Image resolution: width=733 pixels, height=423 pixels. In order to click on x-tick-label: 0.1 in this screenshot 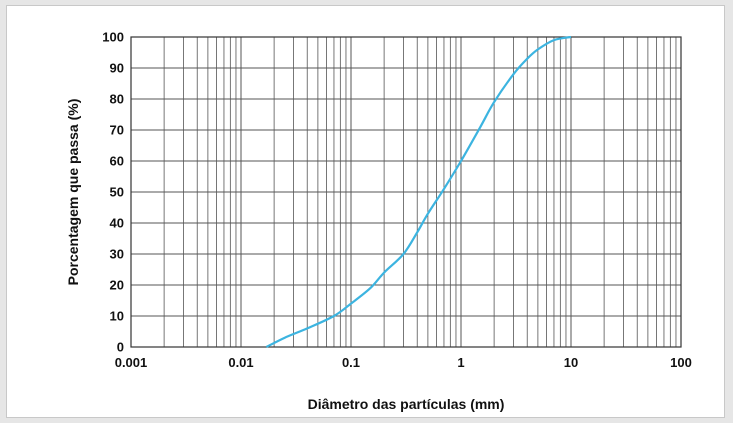, I will do `click(351, 362)`.